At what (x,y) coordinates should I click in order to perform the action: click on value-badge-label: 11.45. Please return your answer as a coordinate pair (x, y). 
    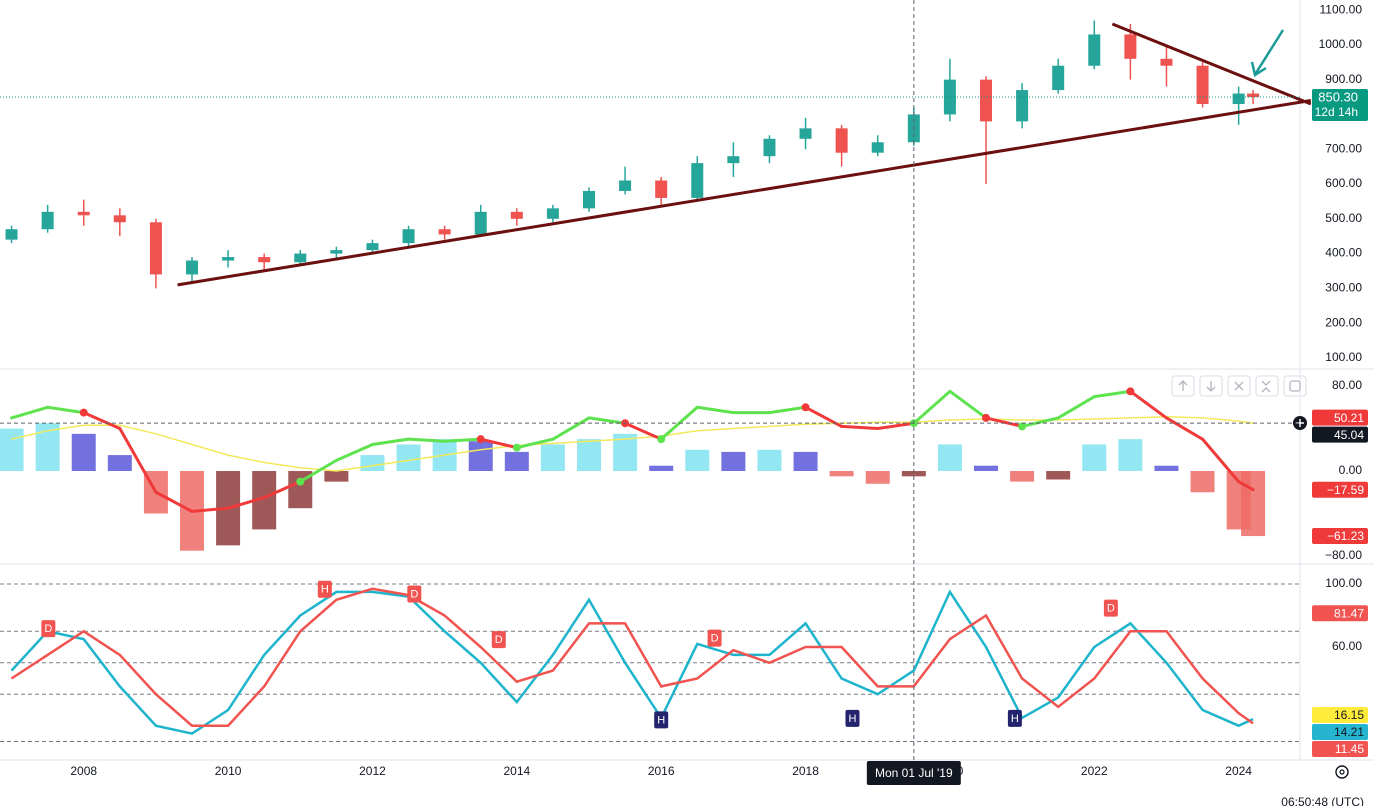
    Looking at the image, I should click on (1349, 749).